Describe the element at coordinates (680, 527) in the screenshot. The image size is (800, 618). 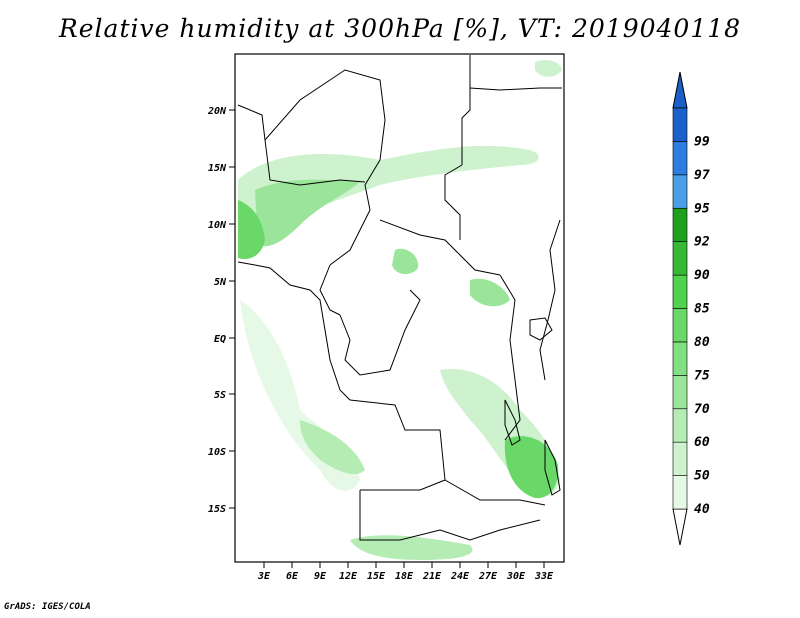
I see `colorbar-bottom-arrow` at that location.